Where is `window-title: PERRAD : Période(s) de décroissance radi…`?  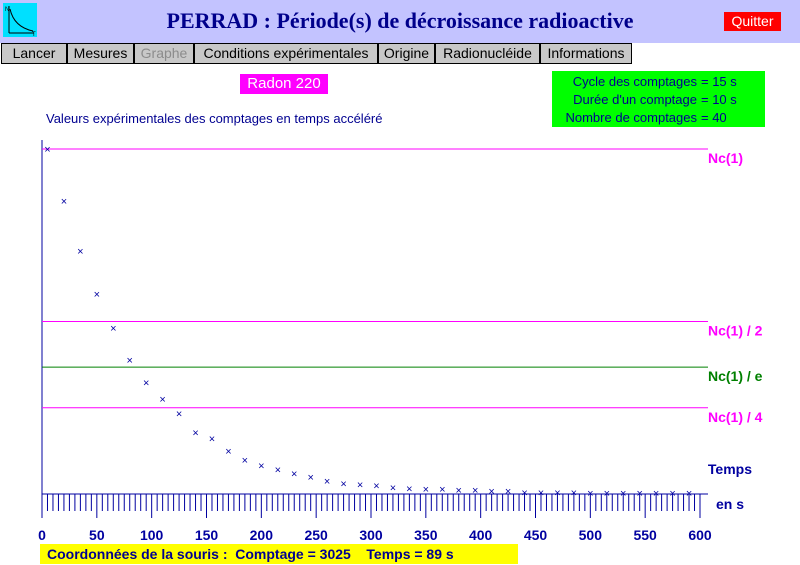
window-title: PERRAD : Période(s) de décroissance radi… is located at coordinates (400, 20).